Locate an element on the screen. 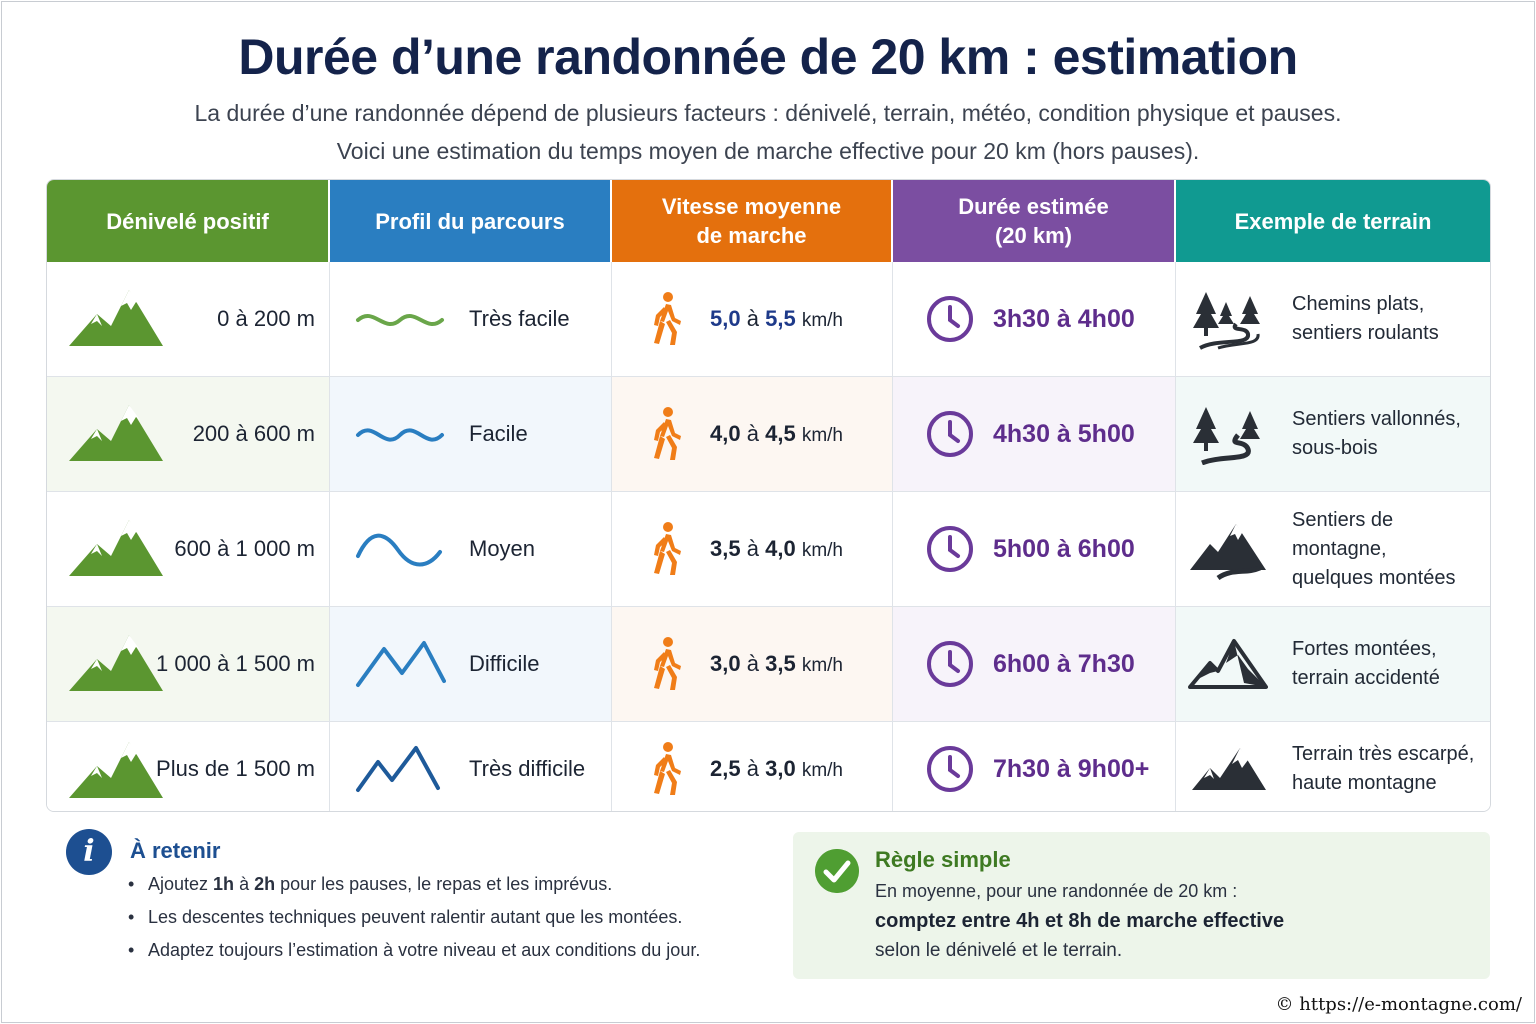  difficulty-label: Facile is located at coordinates (498, 433).